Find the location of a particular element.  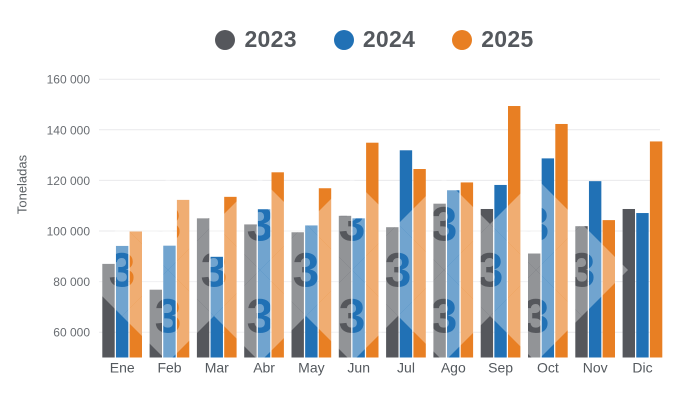

x-label-Ago: Ago is located at coordinates (453, 368).